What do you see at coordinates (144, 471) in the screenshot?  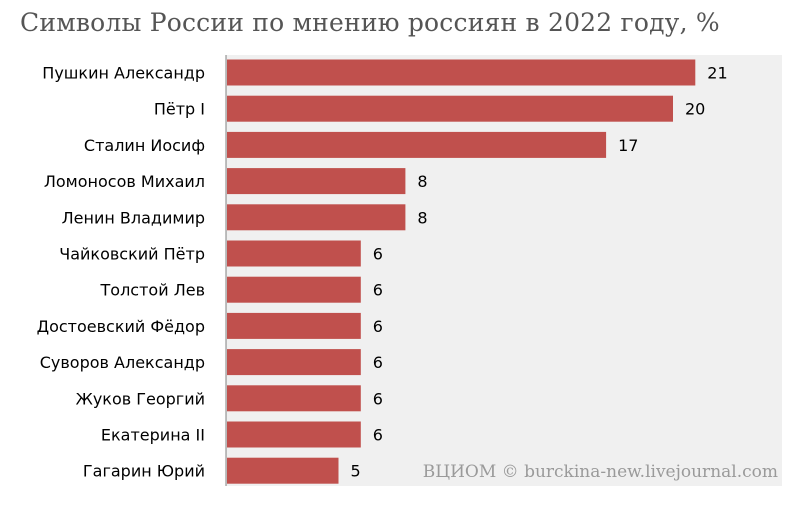 I see `category-label: Гагарин Юрий` at bounding box center [144, 471].